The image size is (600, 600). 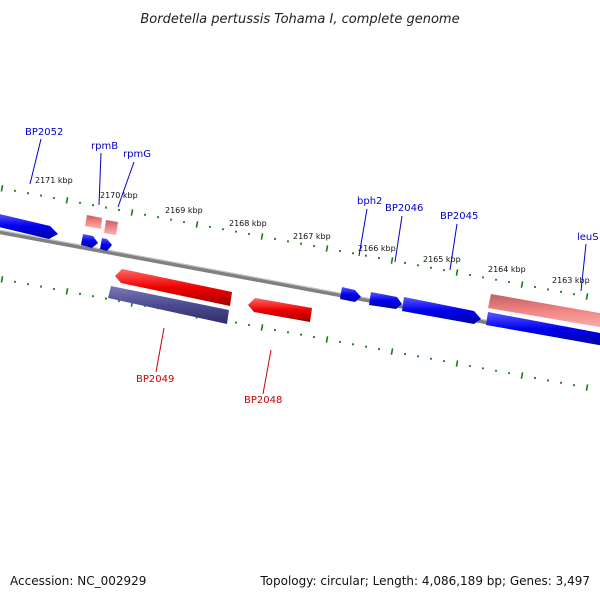 I want to click on gene-label-bp2049: BP2049, so click(x=155, y=379).